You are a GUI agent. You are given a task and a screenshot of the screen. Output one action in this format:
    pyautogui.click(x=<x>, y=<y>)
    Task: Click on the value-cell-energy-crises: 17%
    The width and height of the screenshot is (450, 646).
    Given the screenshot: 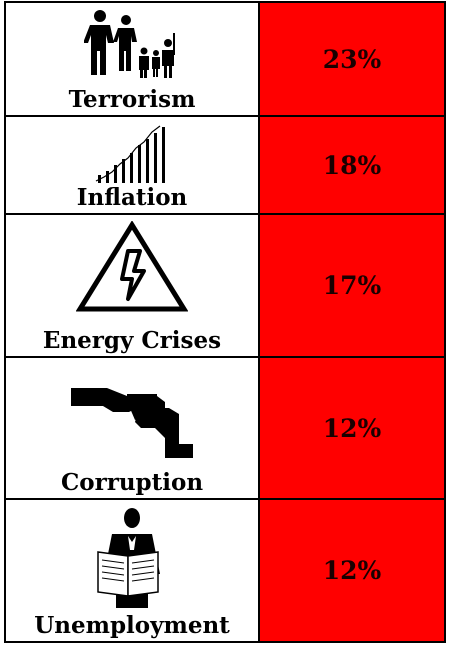 What is the action you would take?
    pyautogui.click(x=352, y=285)
    